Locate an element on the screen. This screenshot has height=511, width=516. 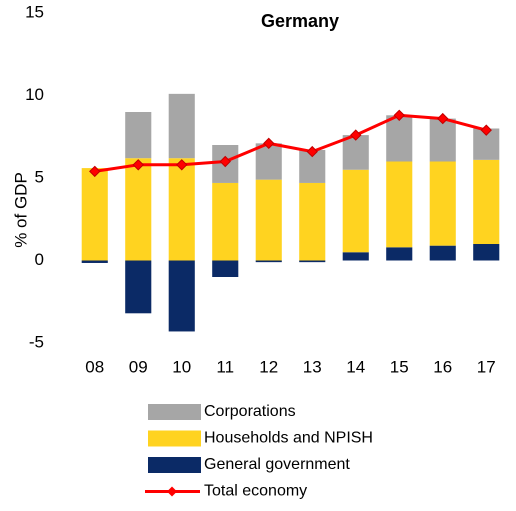
y-tick-label: 0 is located at coordinates (39, 259).